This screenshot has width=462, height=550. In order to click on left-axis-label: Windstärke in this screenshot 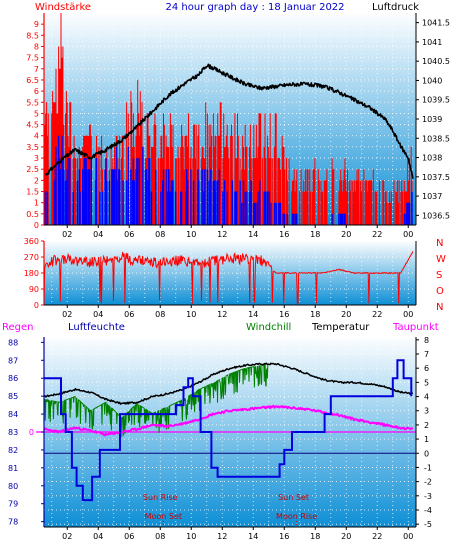, I will do `click(63, 7)`.